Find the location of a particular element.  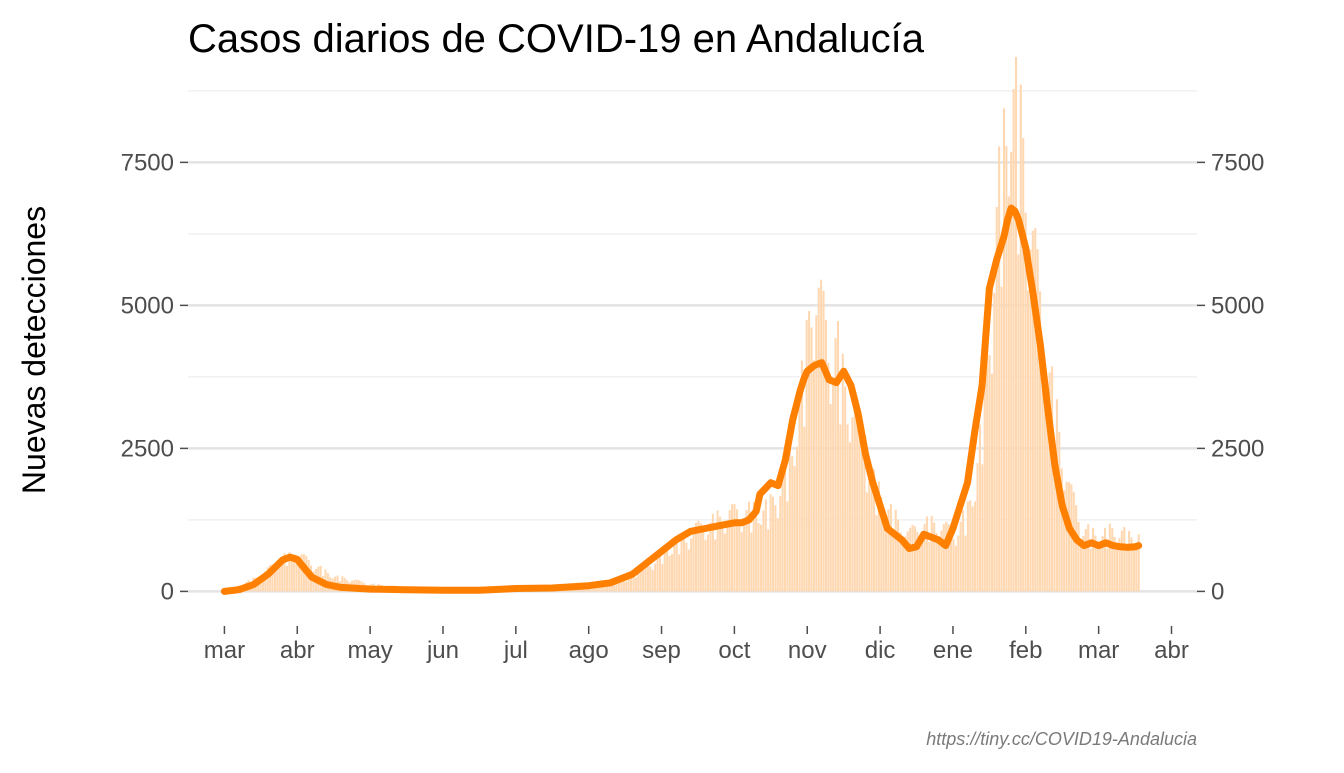

y-tick-label-right: 0 is located at coordinates (1217, 591).